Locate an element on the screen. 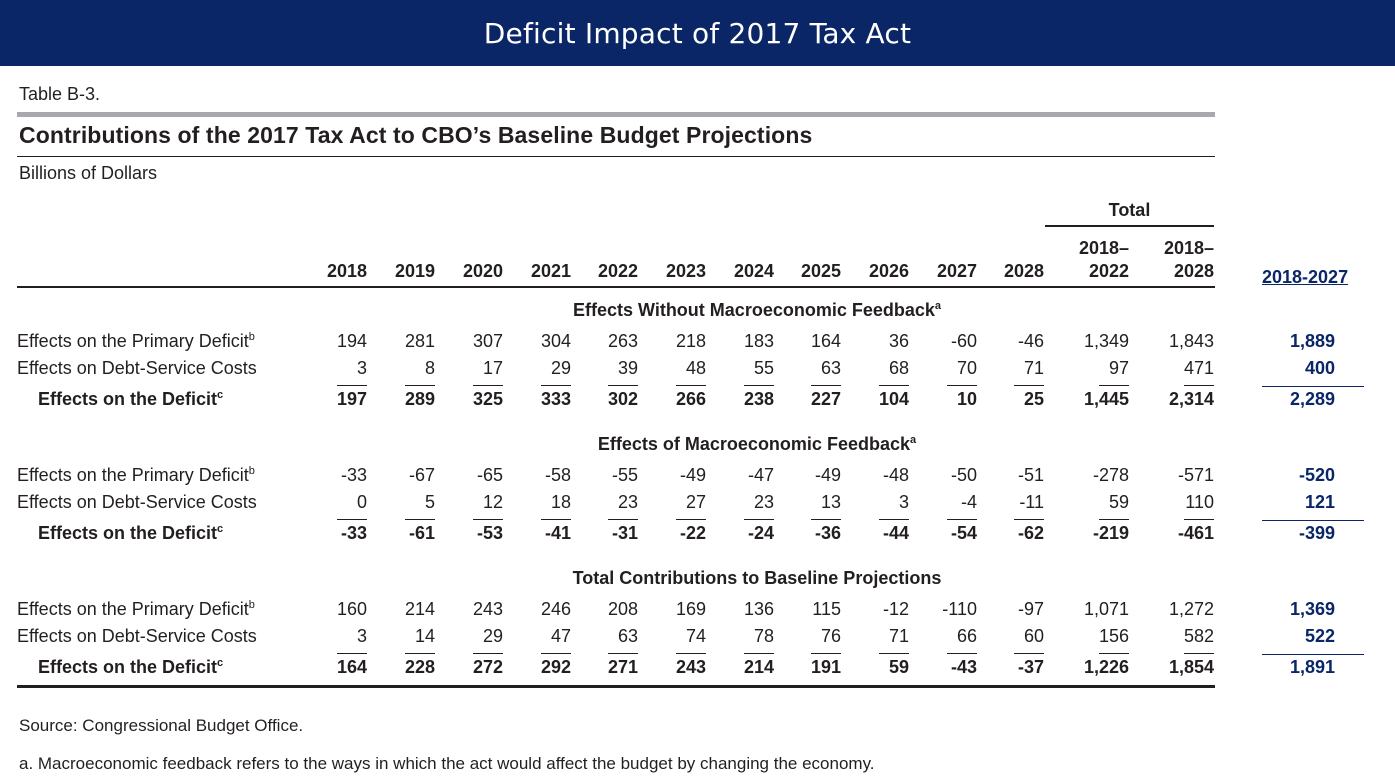  table-cell: 208 is located at coordinates (622, 609).